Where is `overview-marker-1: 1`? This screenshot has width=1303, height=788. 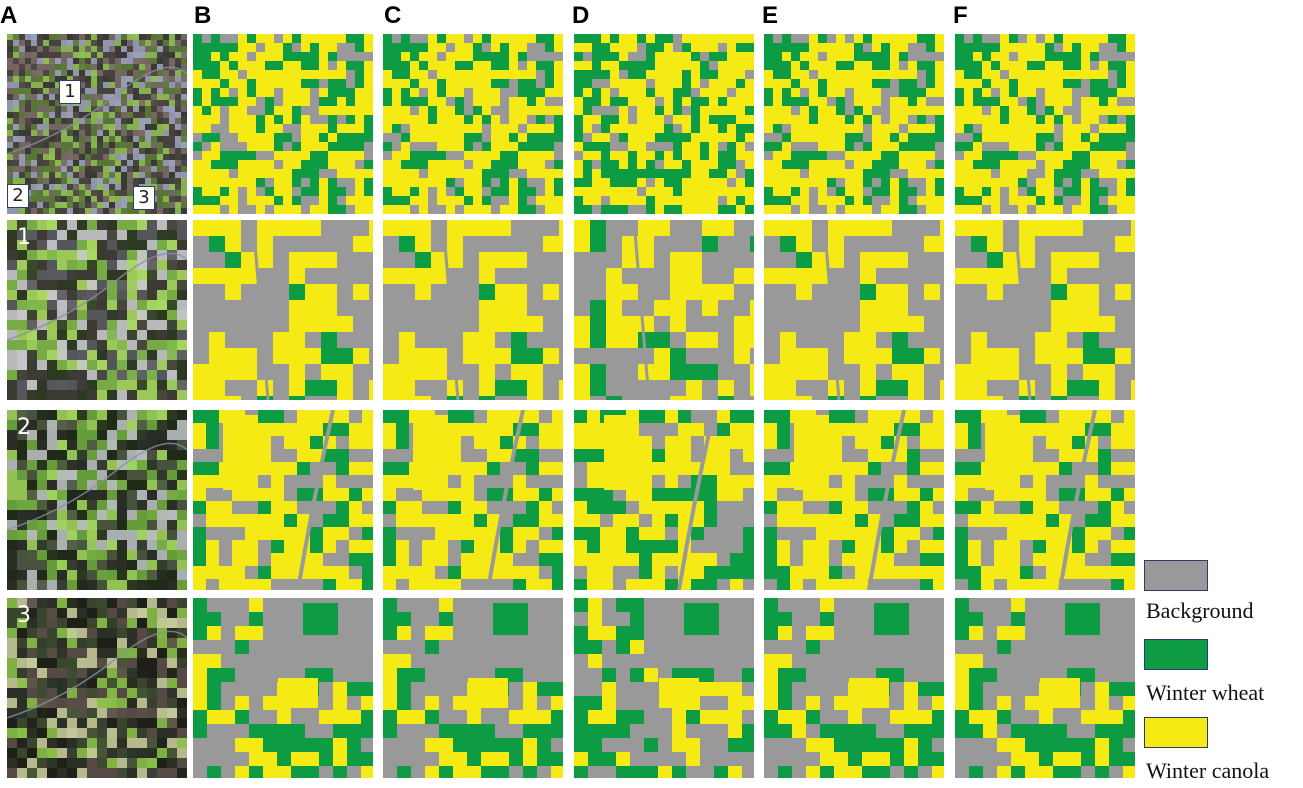
overview-marker-1: 1 is located at coordinates (70, 92).